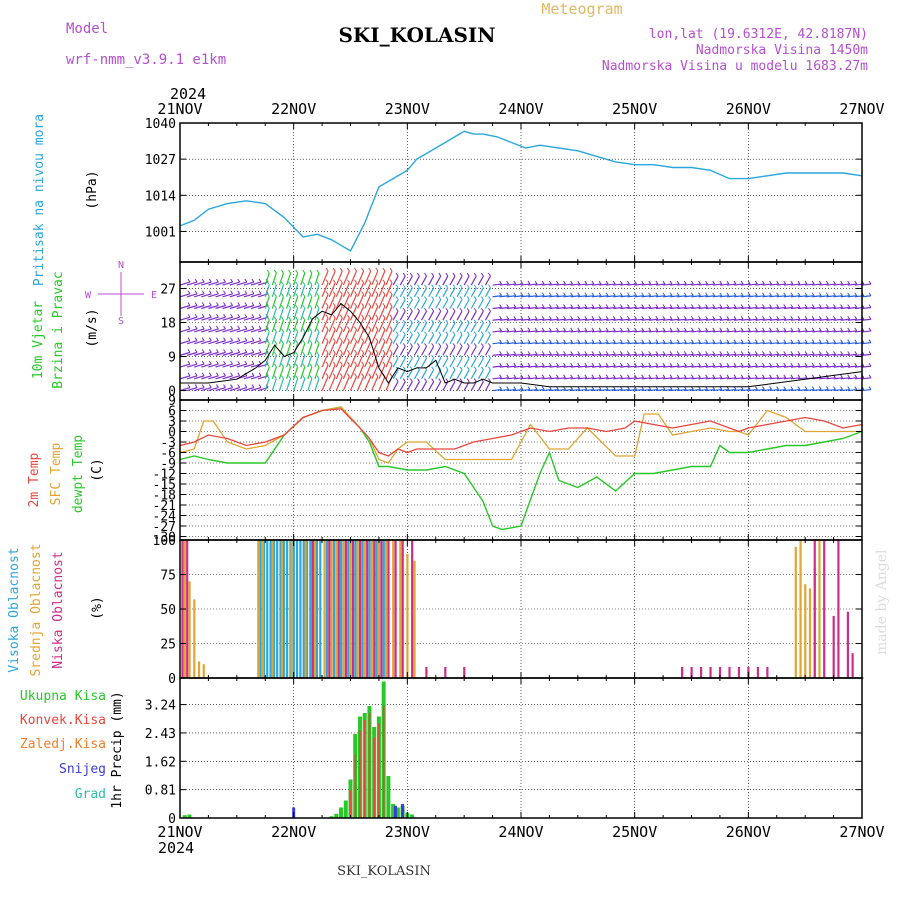 The image size is (900, 900). What do you see at coordinates (521, 432) in the screenshot?
I see `temp2m-line` at bounding box center [521, 432].